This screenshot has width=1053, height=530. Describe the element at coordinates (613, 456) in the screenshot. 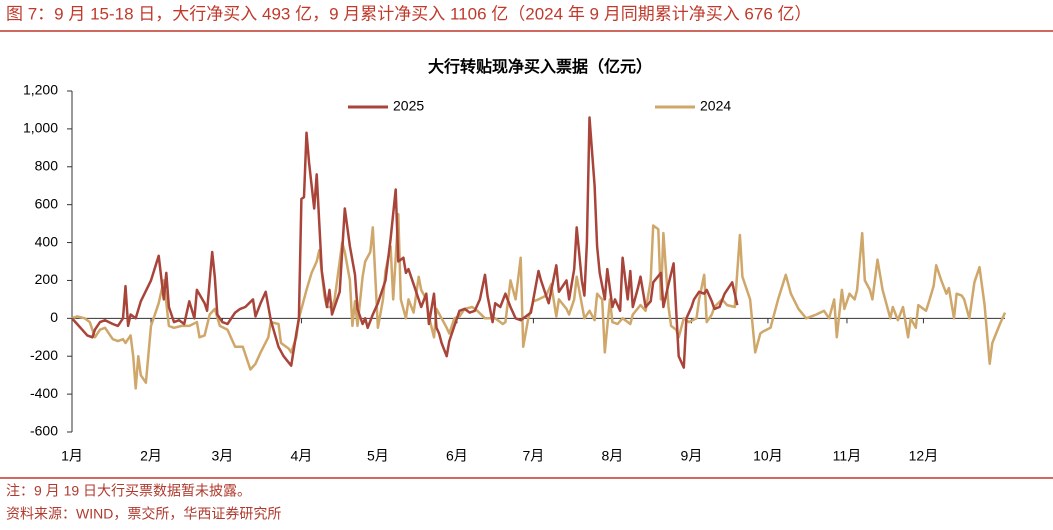

I see `x-tick-label: 8月` at that location.